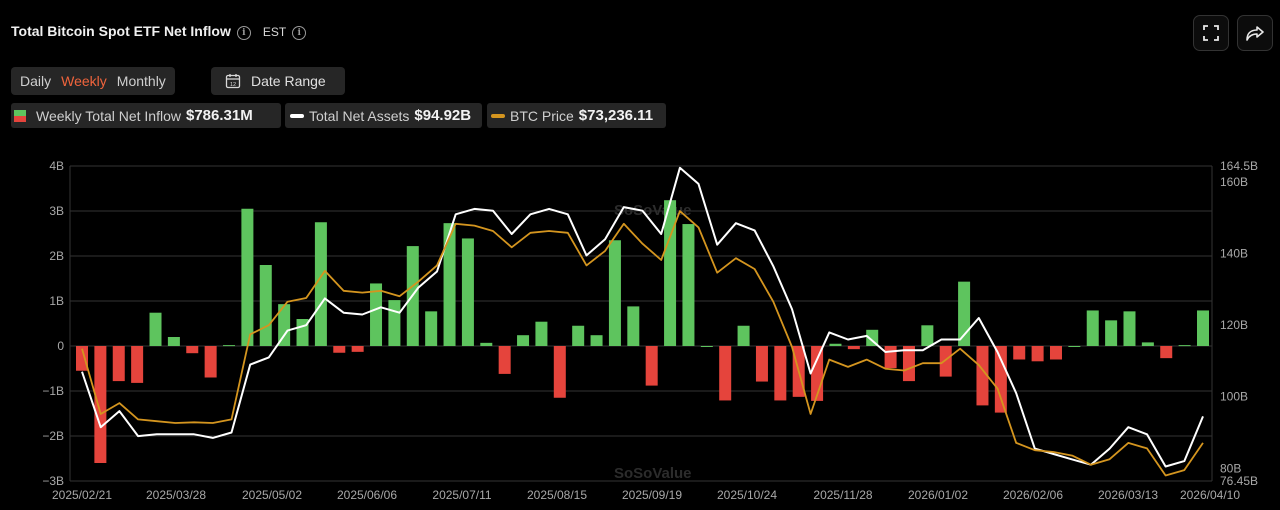  What do you see at coordinates (1234, 397) in the screenshot?
I see `right-tick-label: 100B` at bounding box center [1234, 397].